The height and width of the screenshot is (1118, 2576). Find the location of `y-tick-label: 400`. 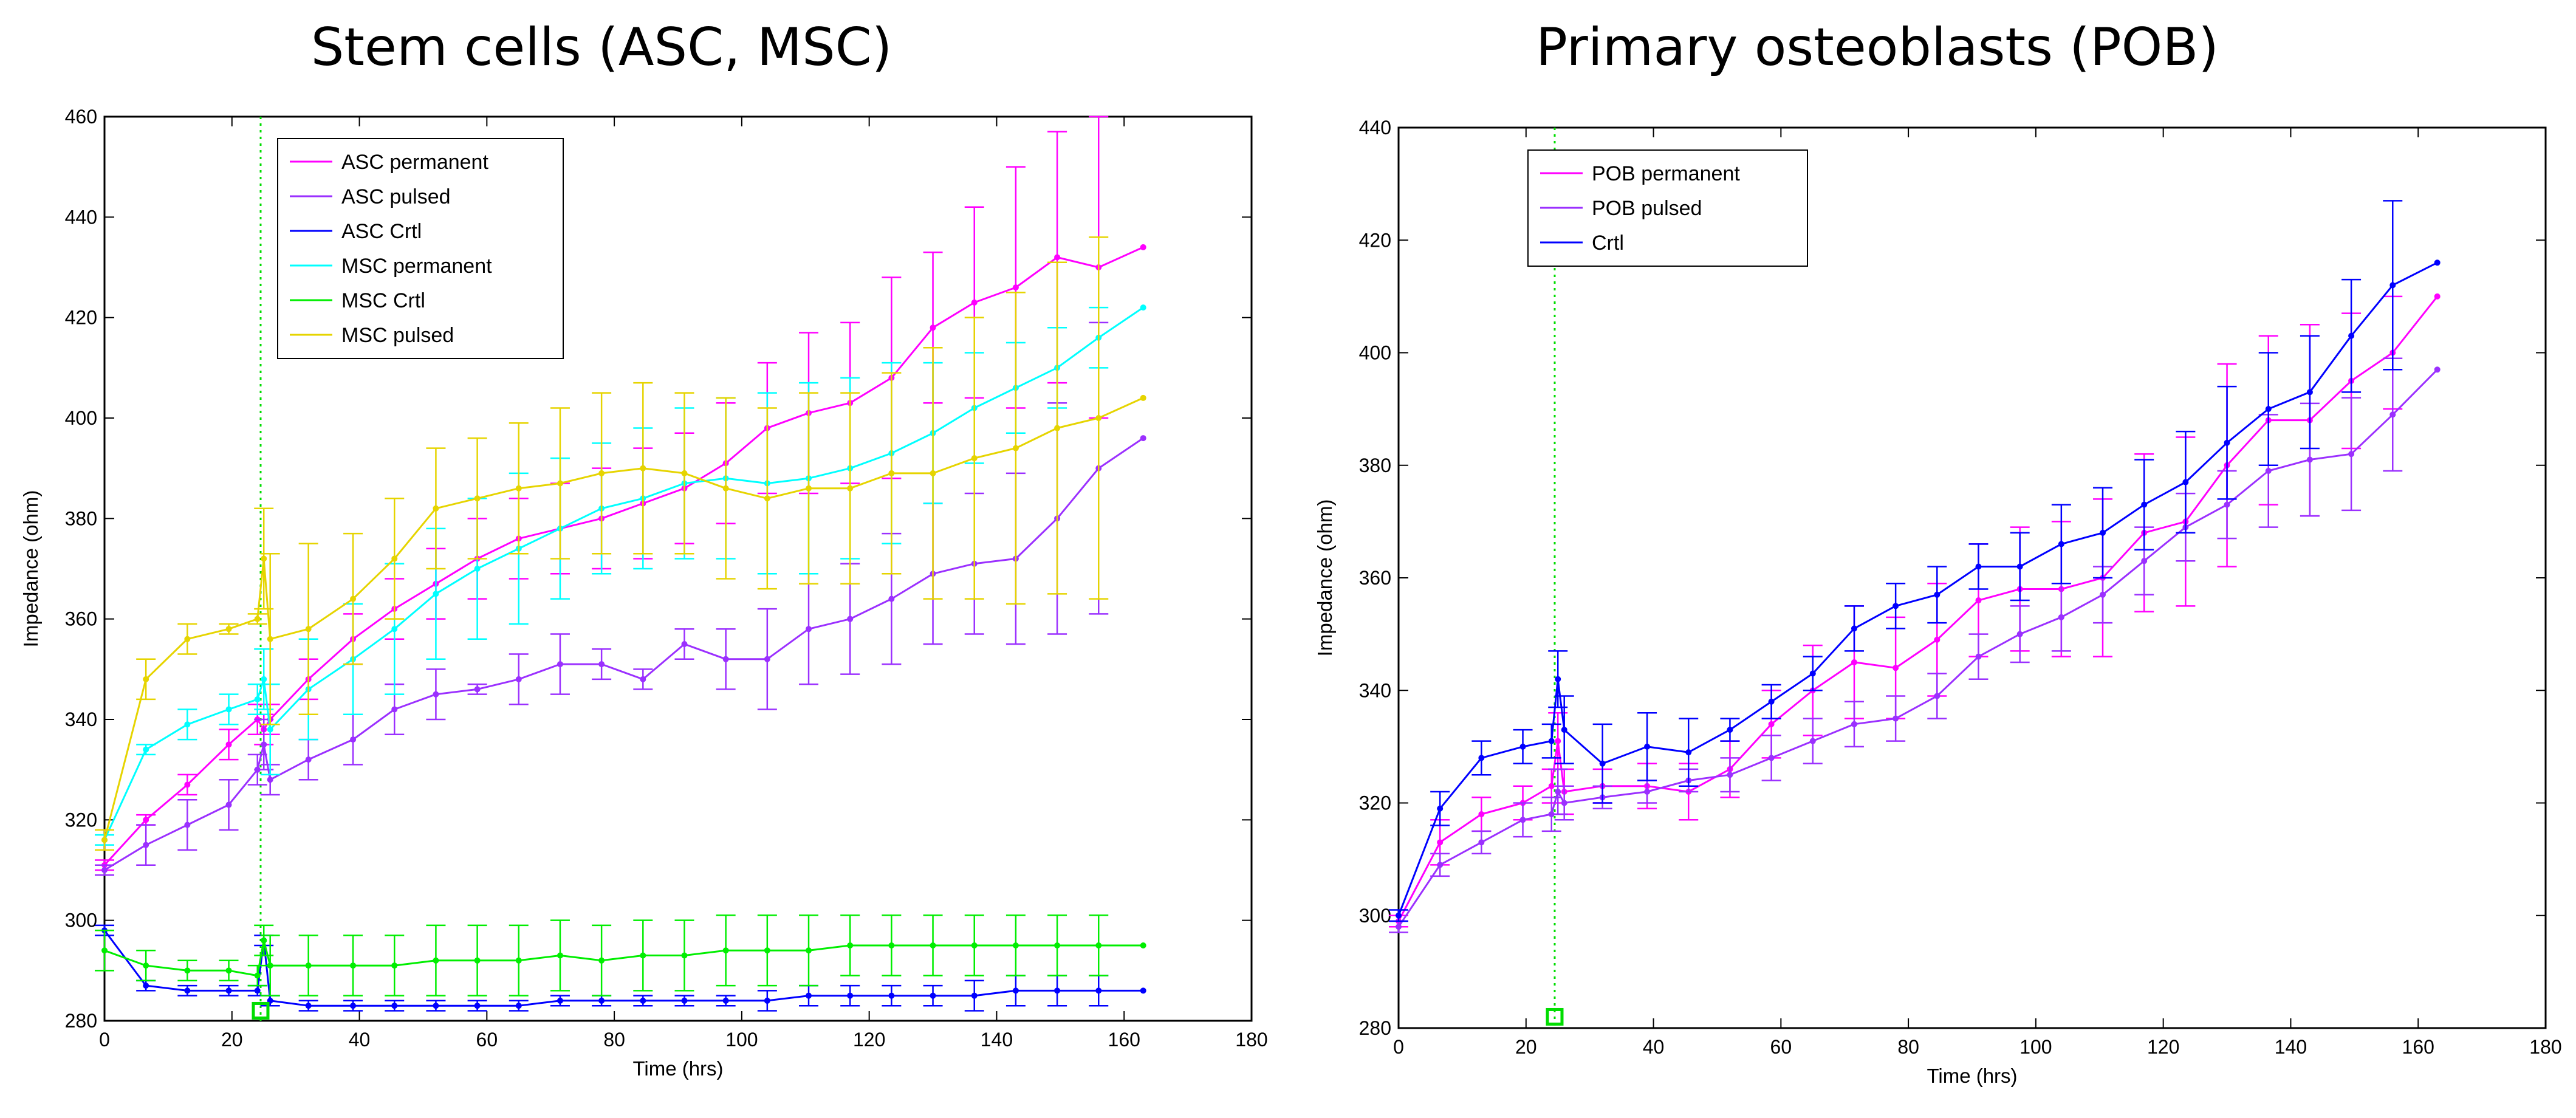

y-tick-label: 400 is located at coordinates (81, 418).